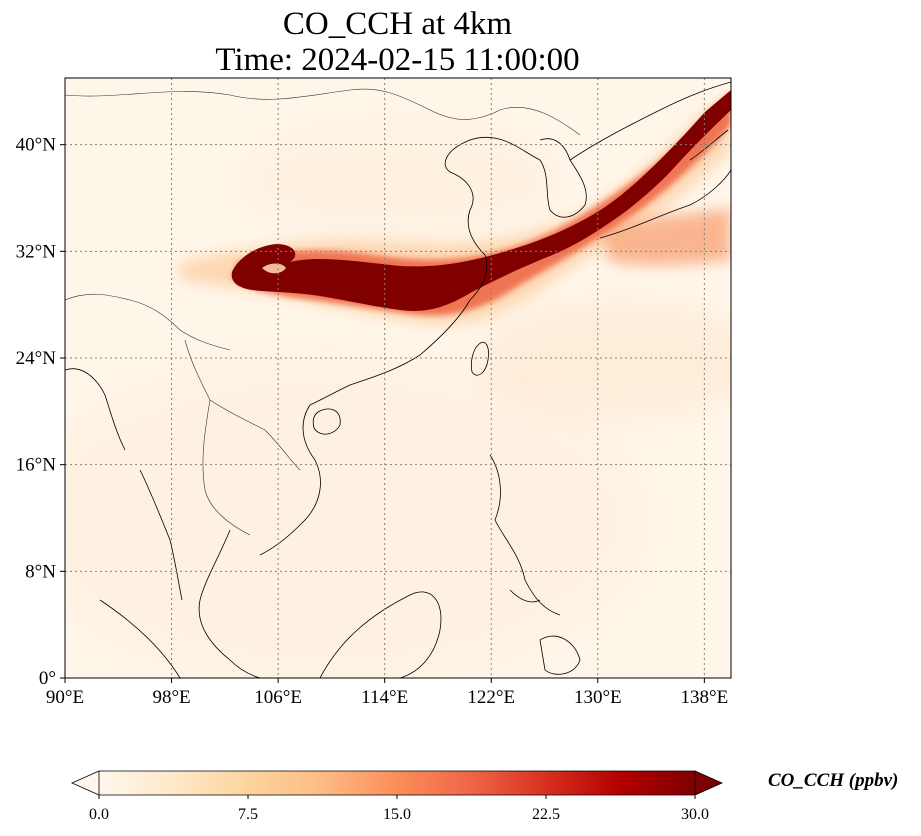  What do you see at coordinates (525, 535) in the screenshot?
I see `philippines-coast` at bounding box center [525, 535].